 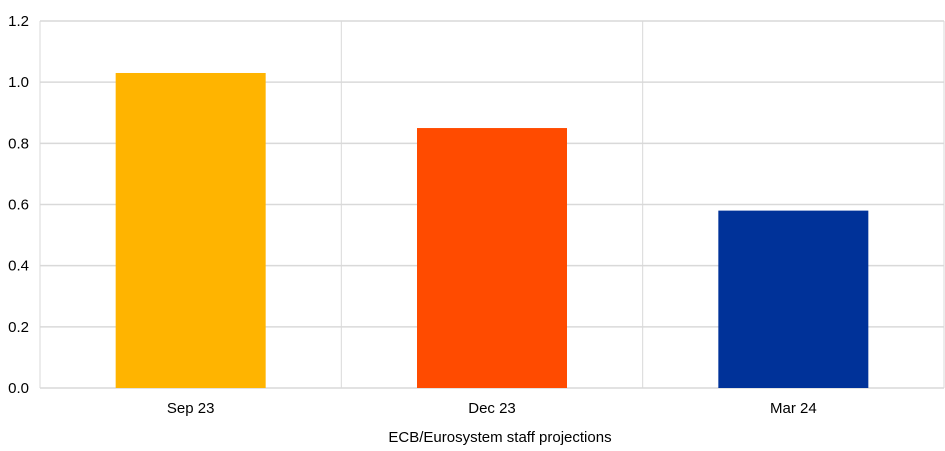 I want to click on y-tick-label: 0.4, so click(x=18, y=266).